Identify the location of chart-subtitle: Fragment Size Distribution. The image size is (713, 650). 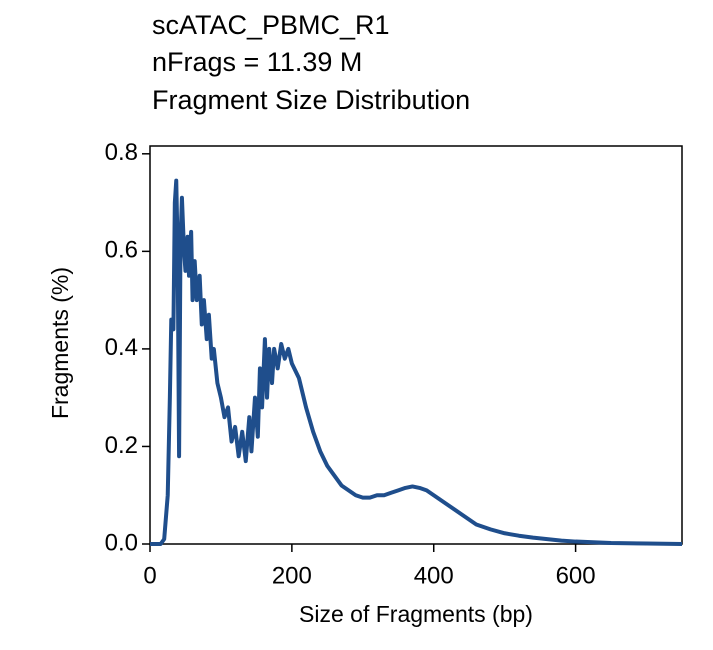
(311, 100).